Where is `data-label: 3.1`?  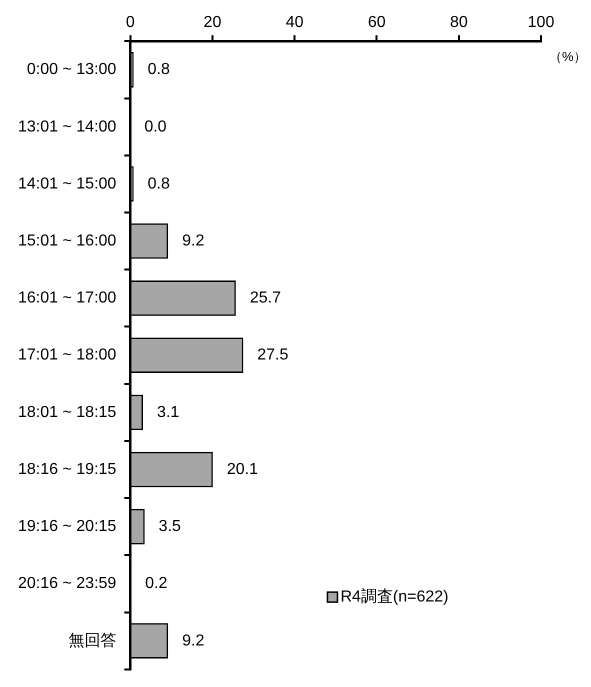 data-label: 3.1 is located at coordinates (168, 412).